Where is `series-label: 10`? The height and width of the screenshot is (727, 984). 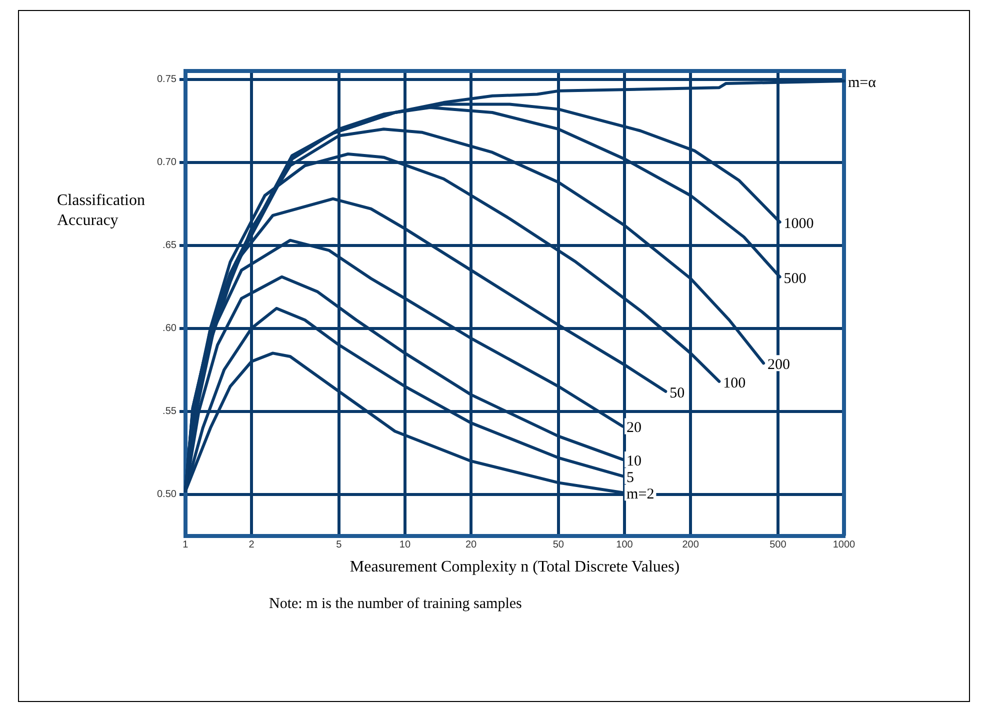 series-label: 10 is located at coordinates (634, 461).